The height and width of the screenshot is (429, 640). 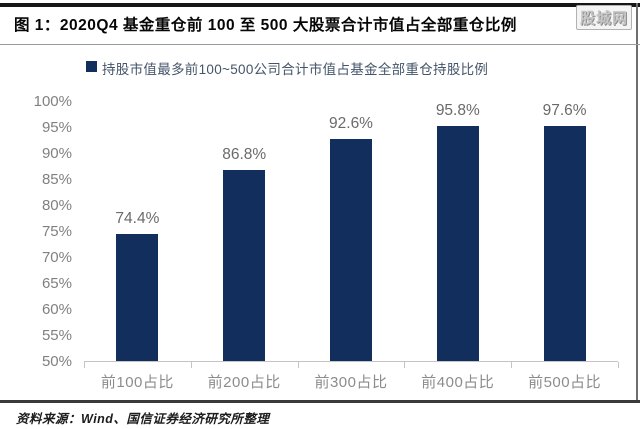 I want to click on bar-value-label: 97.6%, so click(x=564, y=110).